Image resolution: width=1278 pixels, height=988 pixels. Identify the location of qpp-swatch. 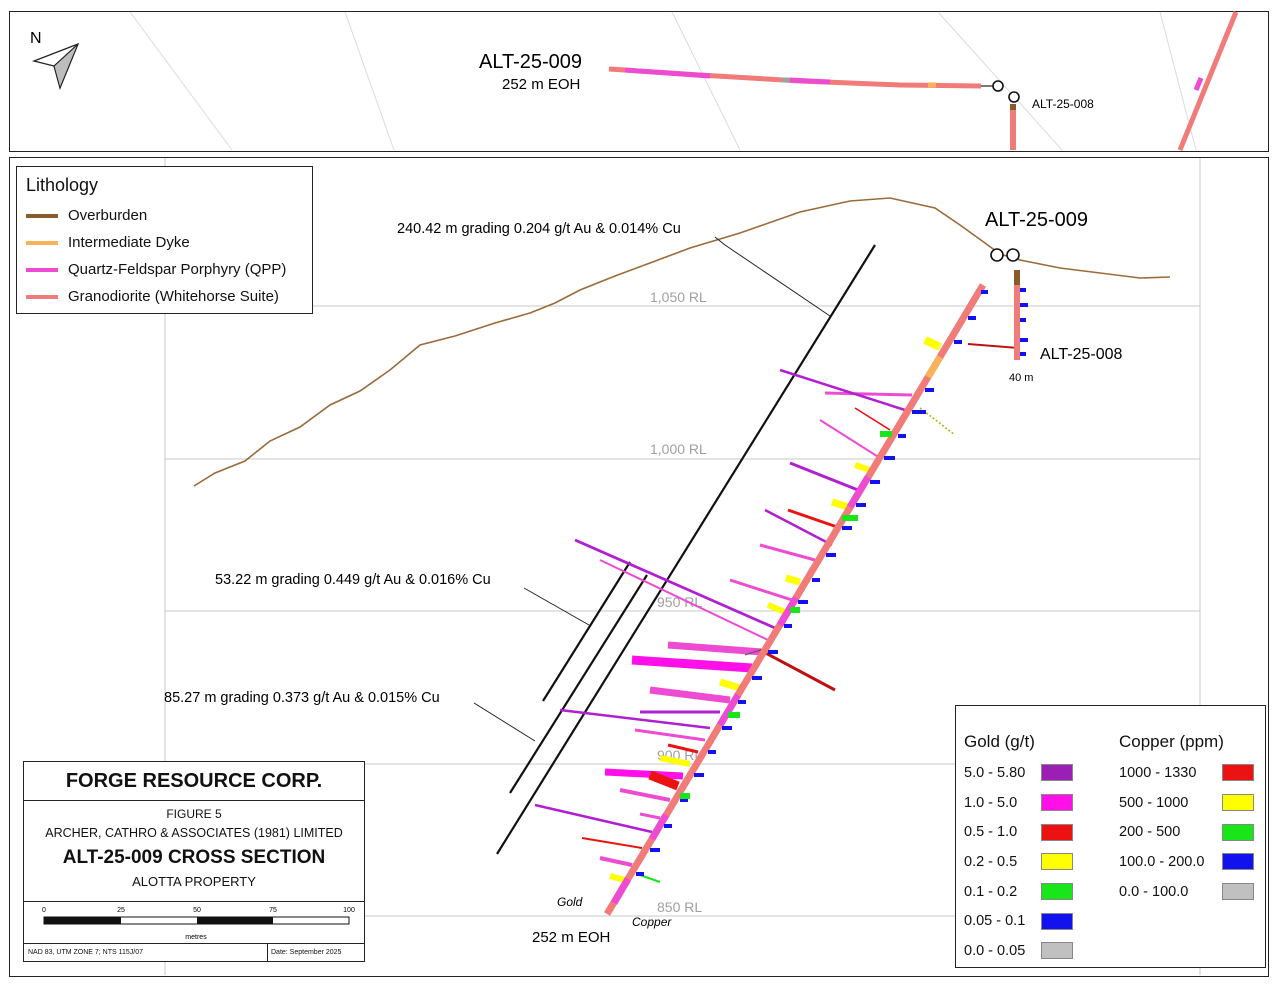
(42, 269).